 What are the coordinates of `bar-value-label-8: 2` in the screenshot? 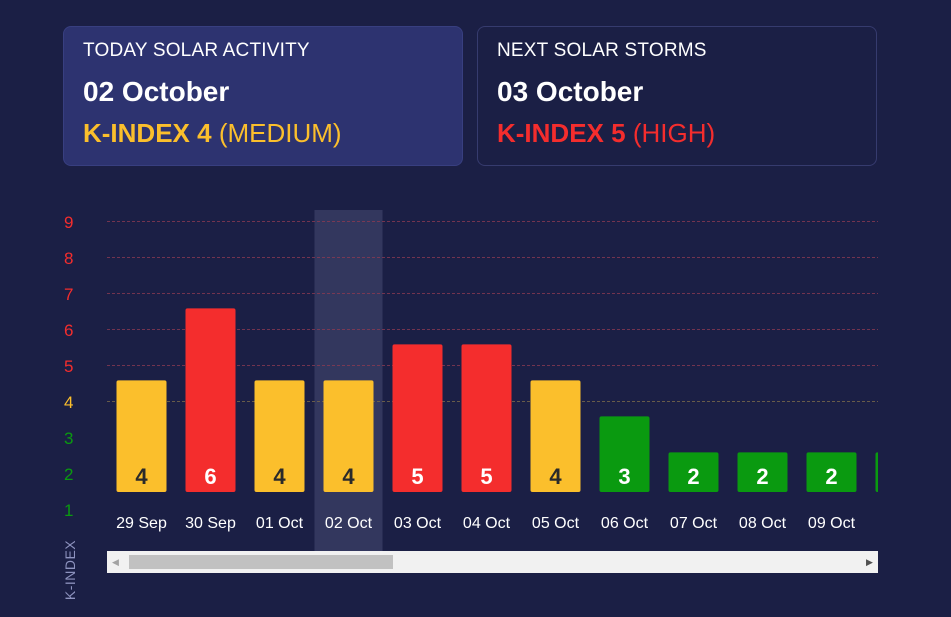 It's located at (693, 476).